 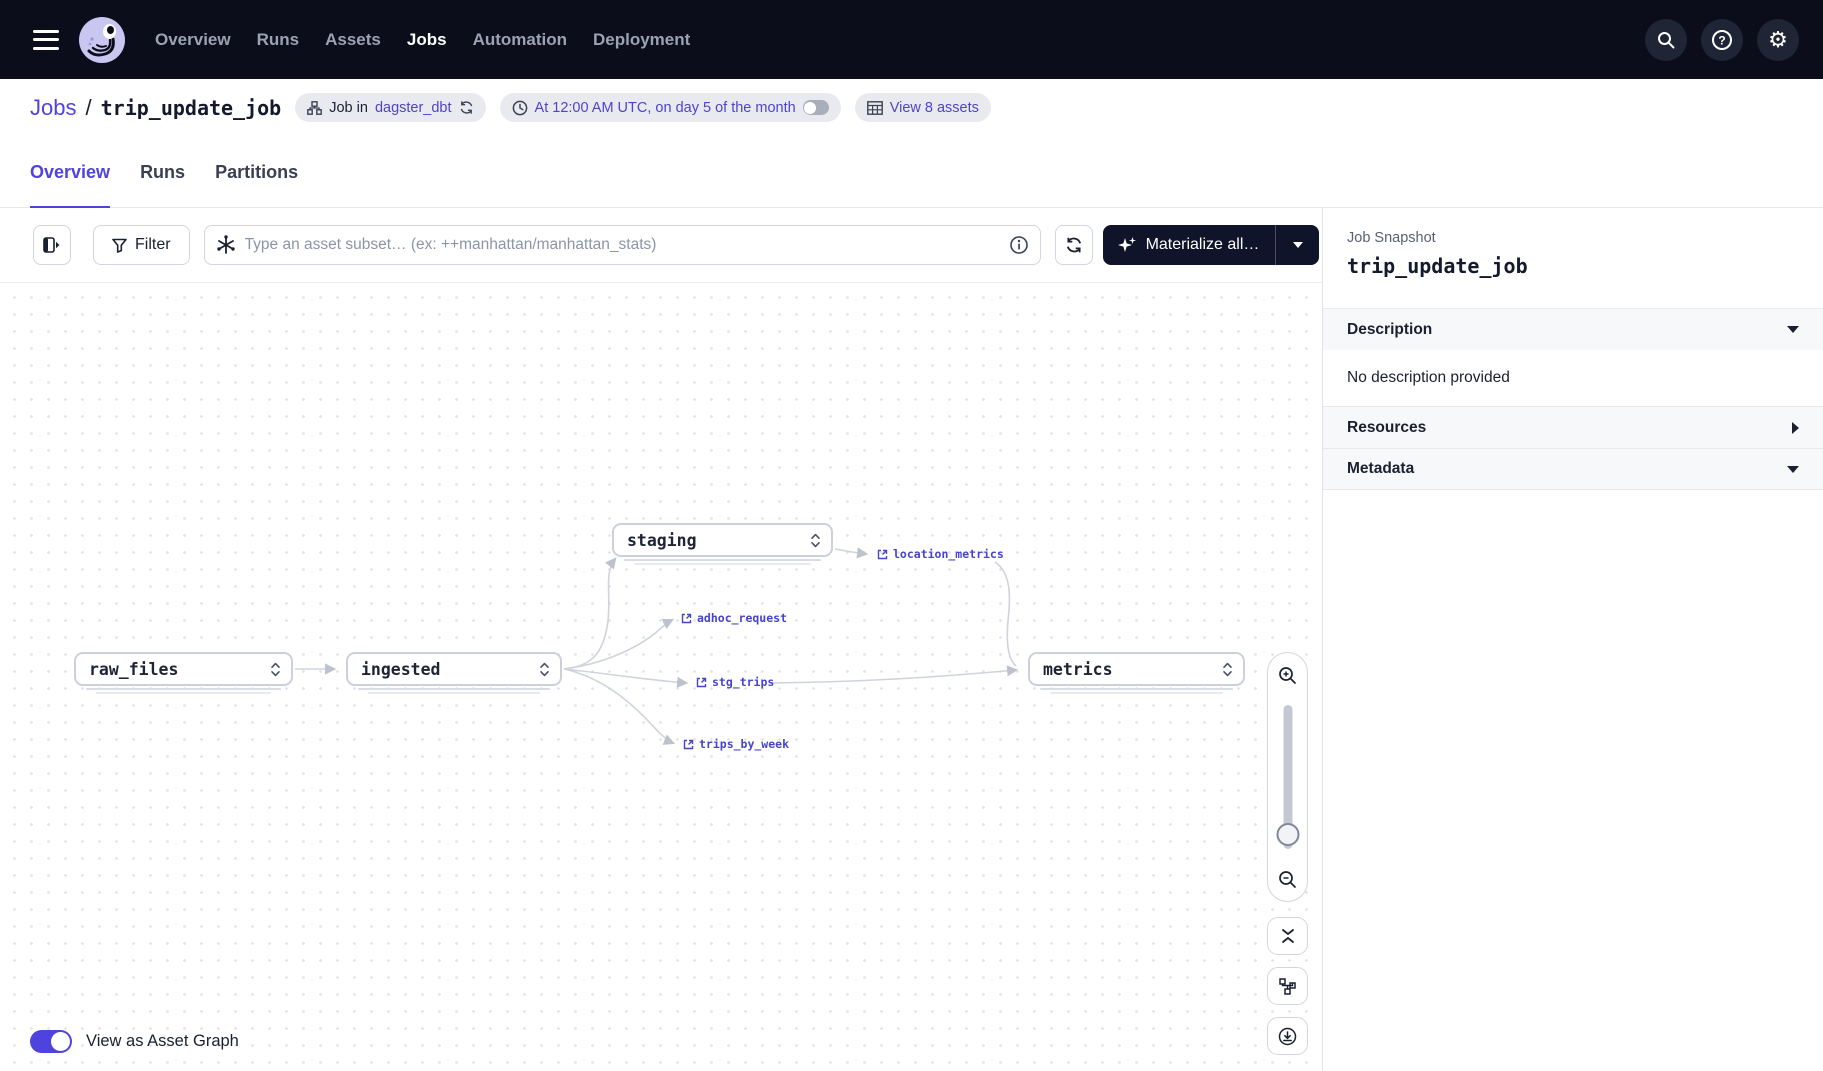 I want to click on asset-label: location_metrics, so click(x=948, y=554).